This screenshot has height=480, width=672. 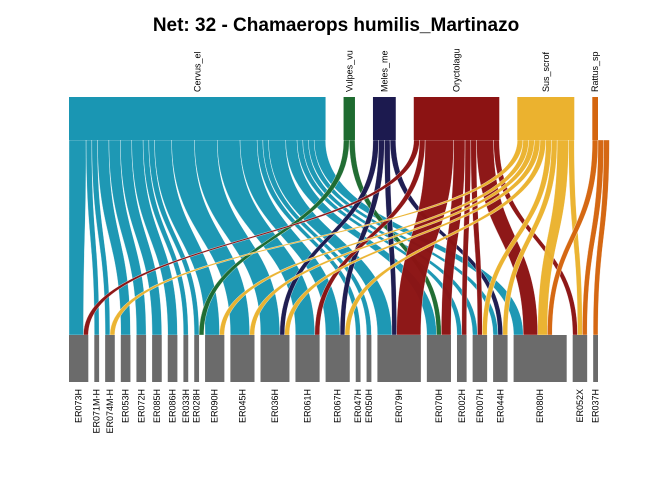 I want to click on link-oryctolagu-er079h, so click(x=425, y=237).